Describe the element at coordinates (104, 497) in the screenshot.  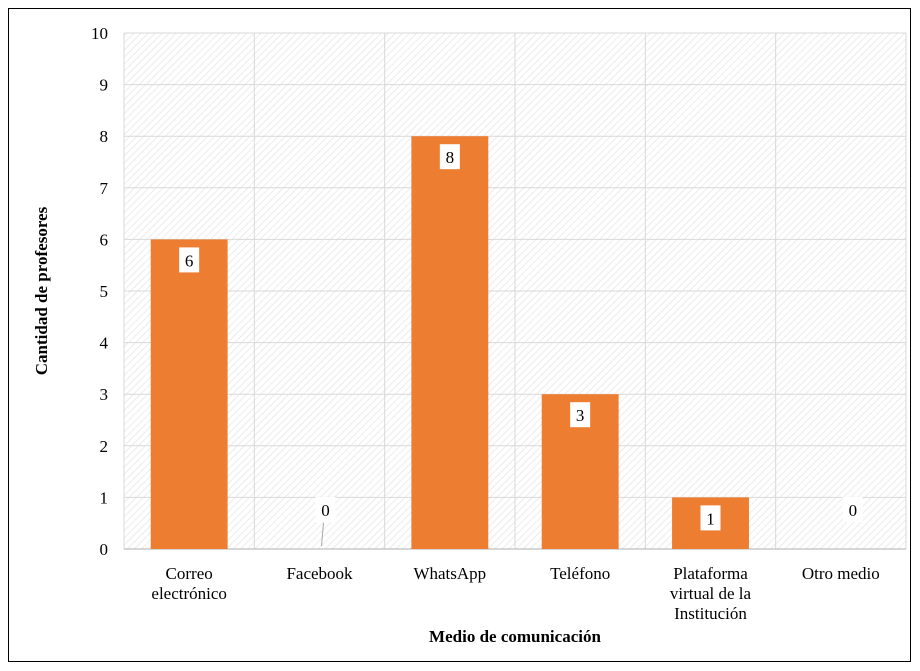
I see `y-tick-label: 1` at that location.